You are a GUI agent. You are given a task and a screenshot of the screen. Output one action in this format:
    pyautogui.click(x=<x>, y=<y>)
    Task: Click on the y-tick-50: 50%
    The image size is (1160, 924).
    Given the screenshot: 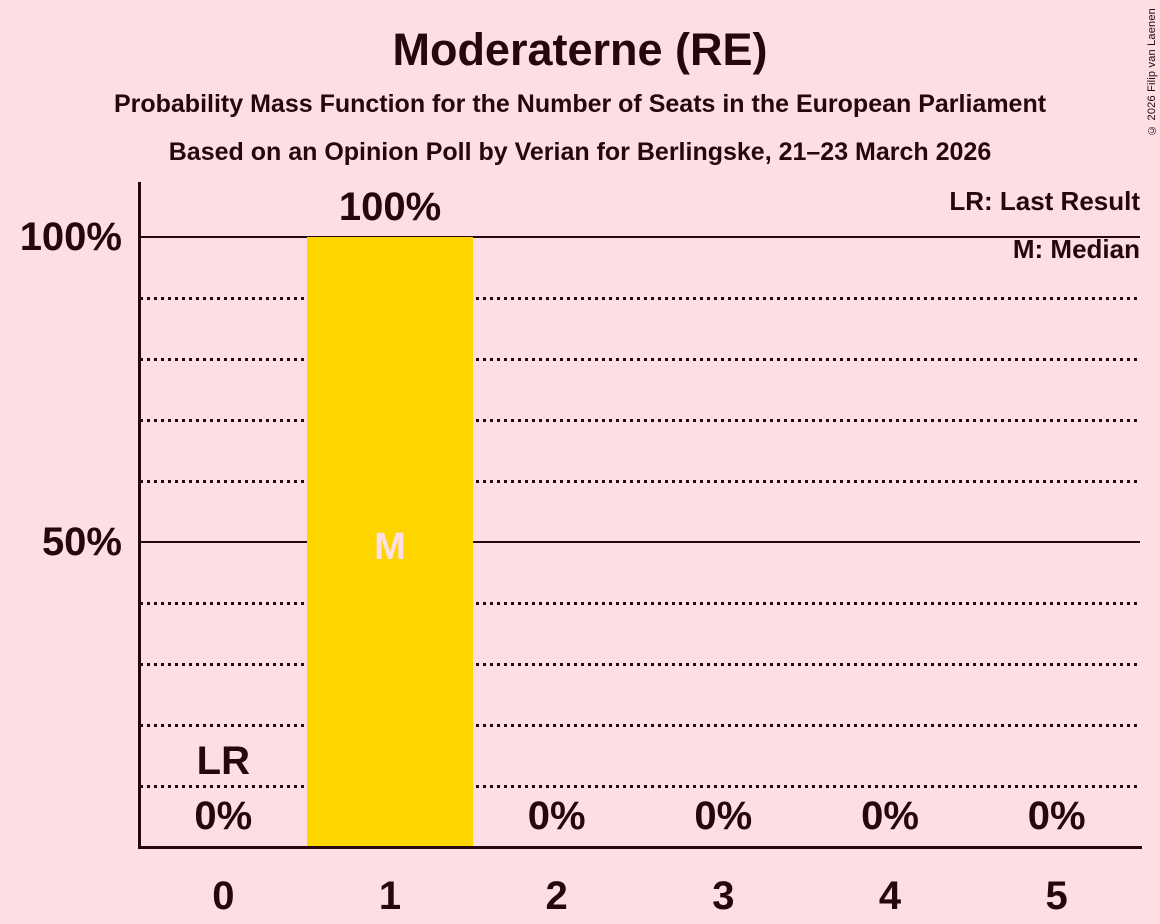 What is the action you would take?
    pyautogui.click(x=81, y=542)
    